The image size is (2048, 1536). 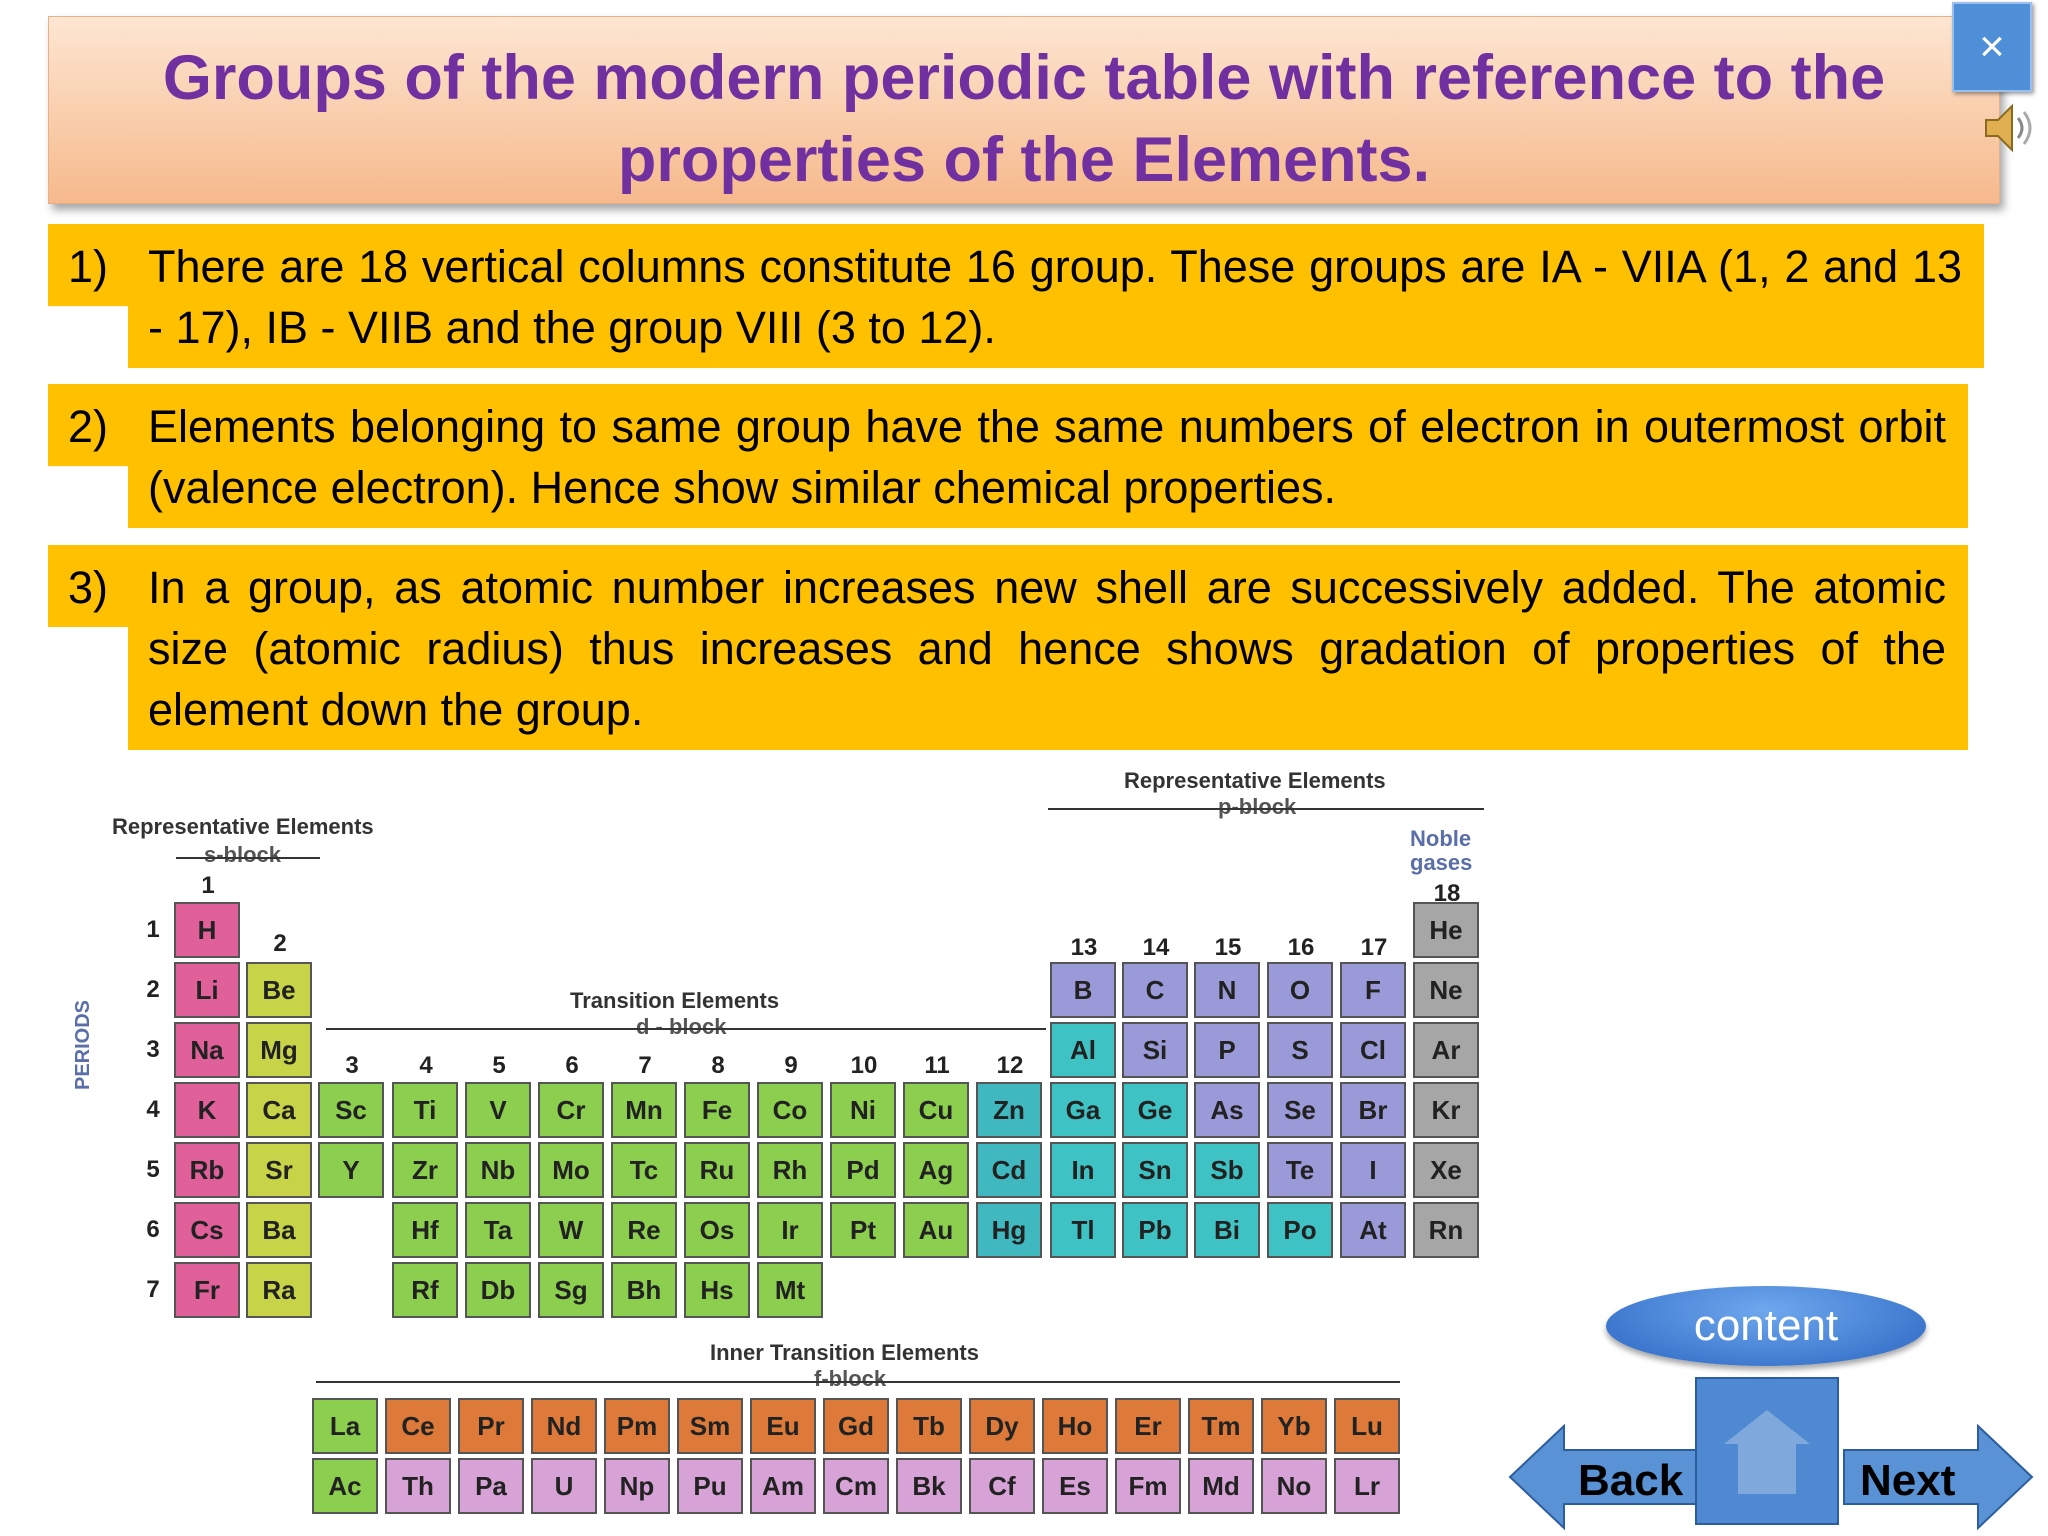 I want to click on element-cell: Sr, so click(x=279, y=1170).